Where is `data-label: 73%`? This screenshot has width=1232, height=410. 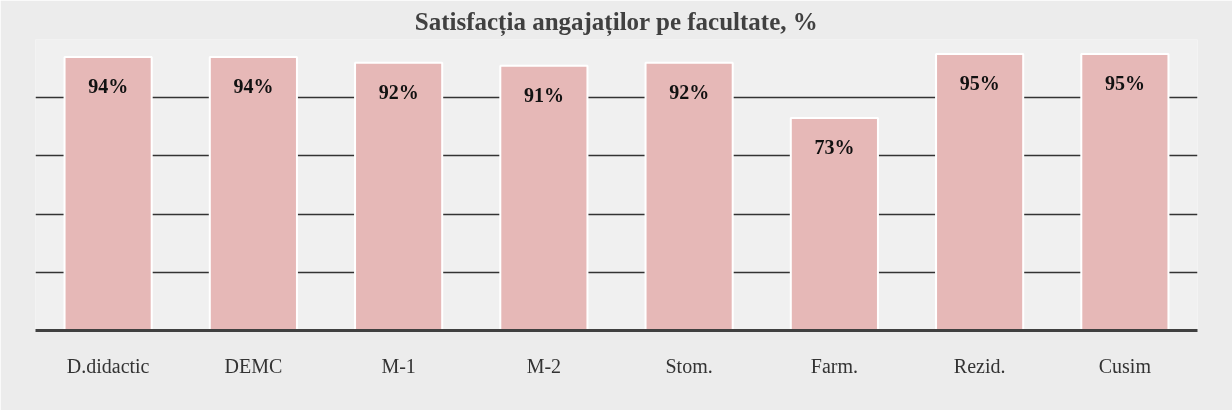
data-label: 73% is located at coordinates (834, 147).